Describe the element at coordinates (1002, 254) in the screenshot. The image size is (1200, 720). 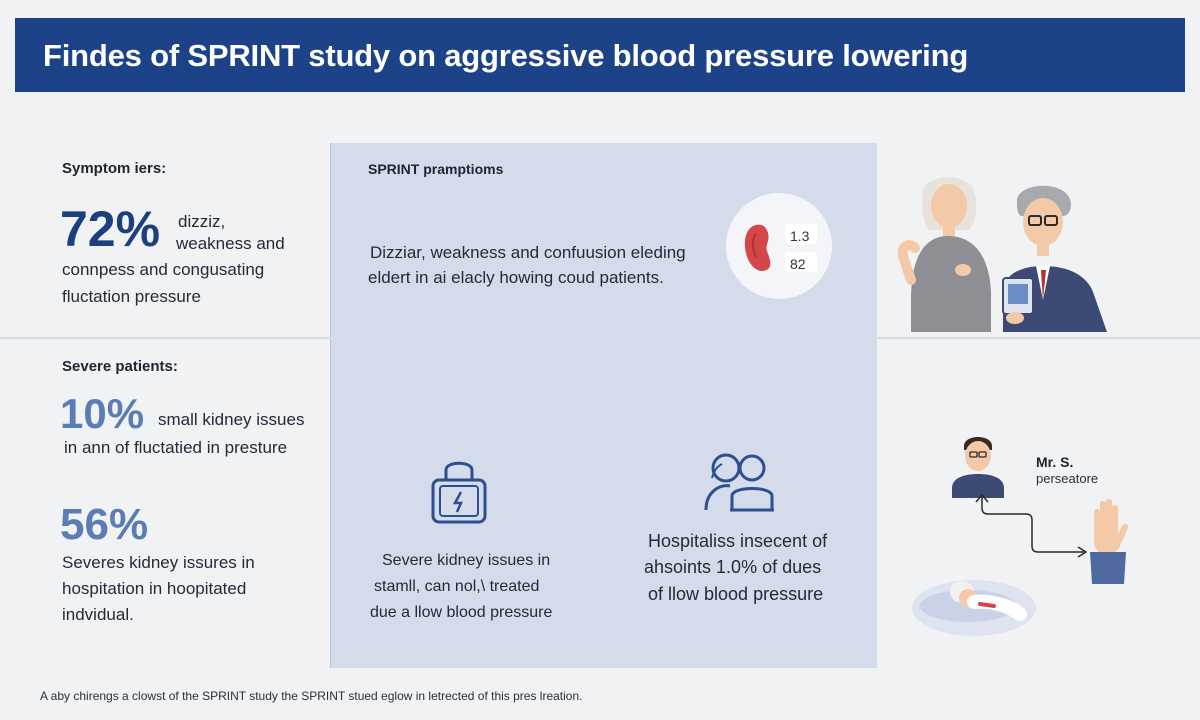
I see `elderly-couple-illustration` at that location.